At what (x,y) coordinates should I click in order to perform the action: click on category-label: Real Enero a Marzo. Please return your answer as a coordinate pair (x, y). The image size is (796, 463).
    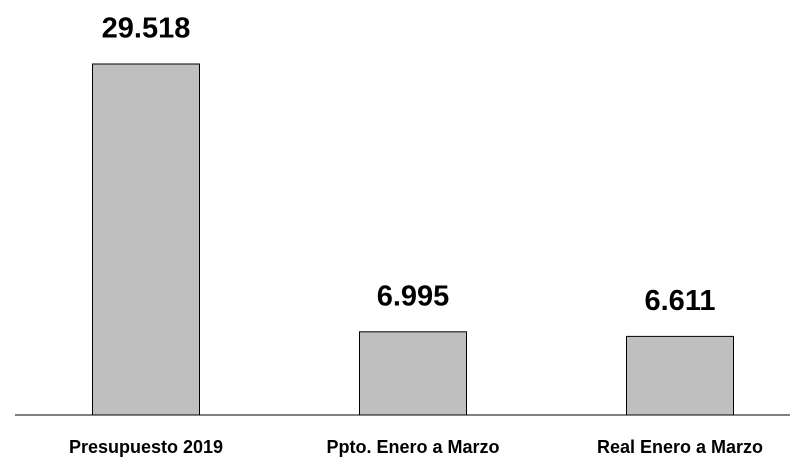
    Looking at the image, I should click on (680, 447).